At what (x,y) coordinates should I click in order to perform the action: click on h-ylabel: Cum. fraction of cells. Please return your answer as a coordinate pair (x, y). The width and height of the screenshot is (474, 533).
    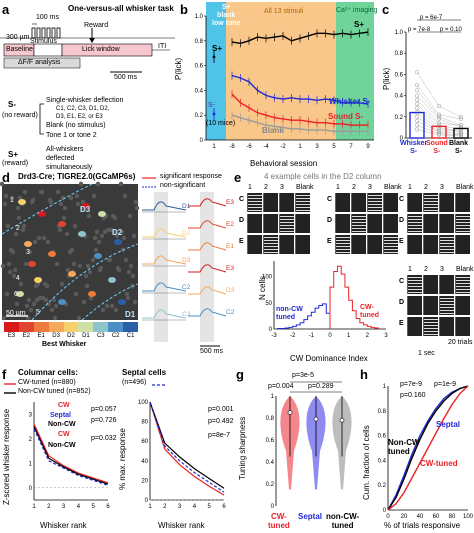
    Looking at the image, I should click on (366, 462).